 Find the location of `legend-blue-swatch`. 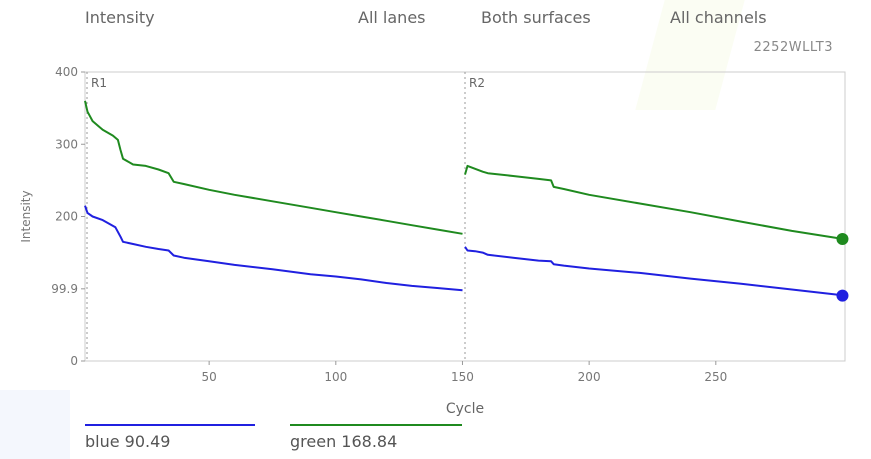

legend-blue-swatch is located at coordinates (170, 425).